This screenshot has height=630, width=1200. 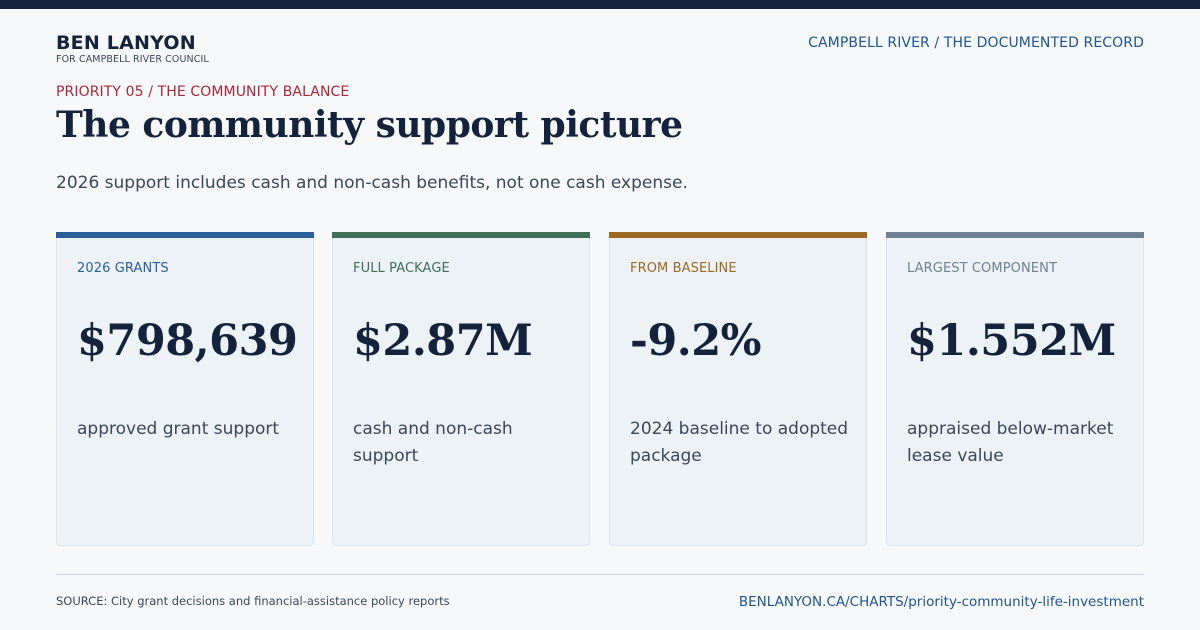 What do you see at coordinates (1010, 442) in the screenshot?
I see `card-description: appraised below-market lease value` at bounding box center [1010, 442].